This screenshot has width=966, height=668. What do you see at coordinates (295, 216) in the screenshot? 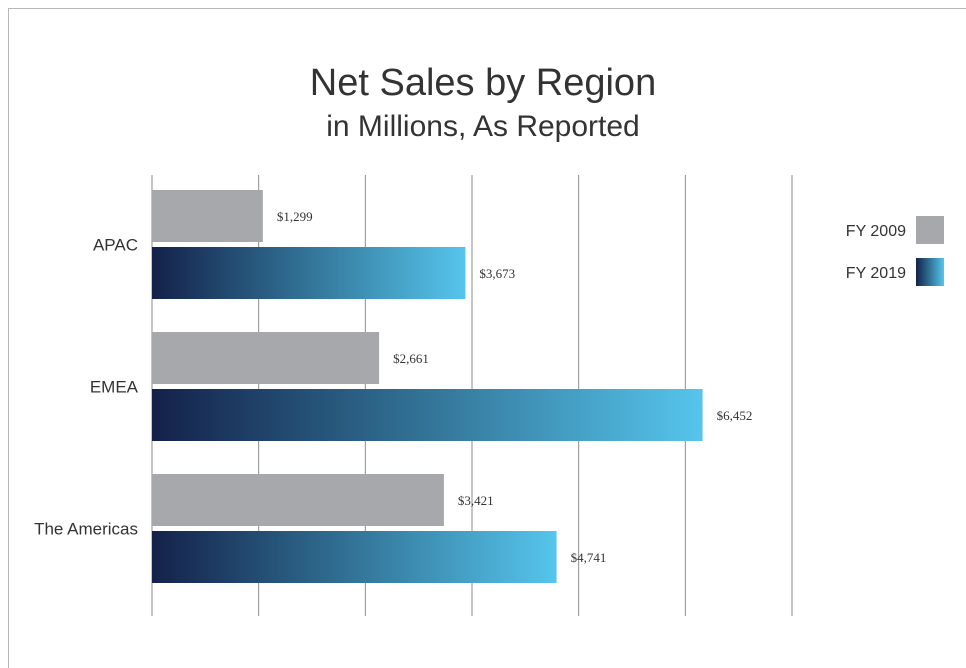
I see `data-label: $1,299` at bounding box center [295, 216].